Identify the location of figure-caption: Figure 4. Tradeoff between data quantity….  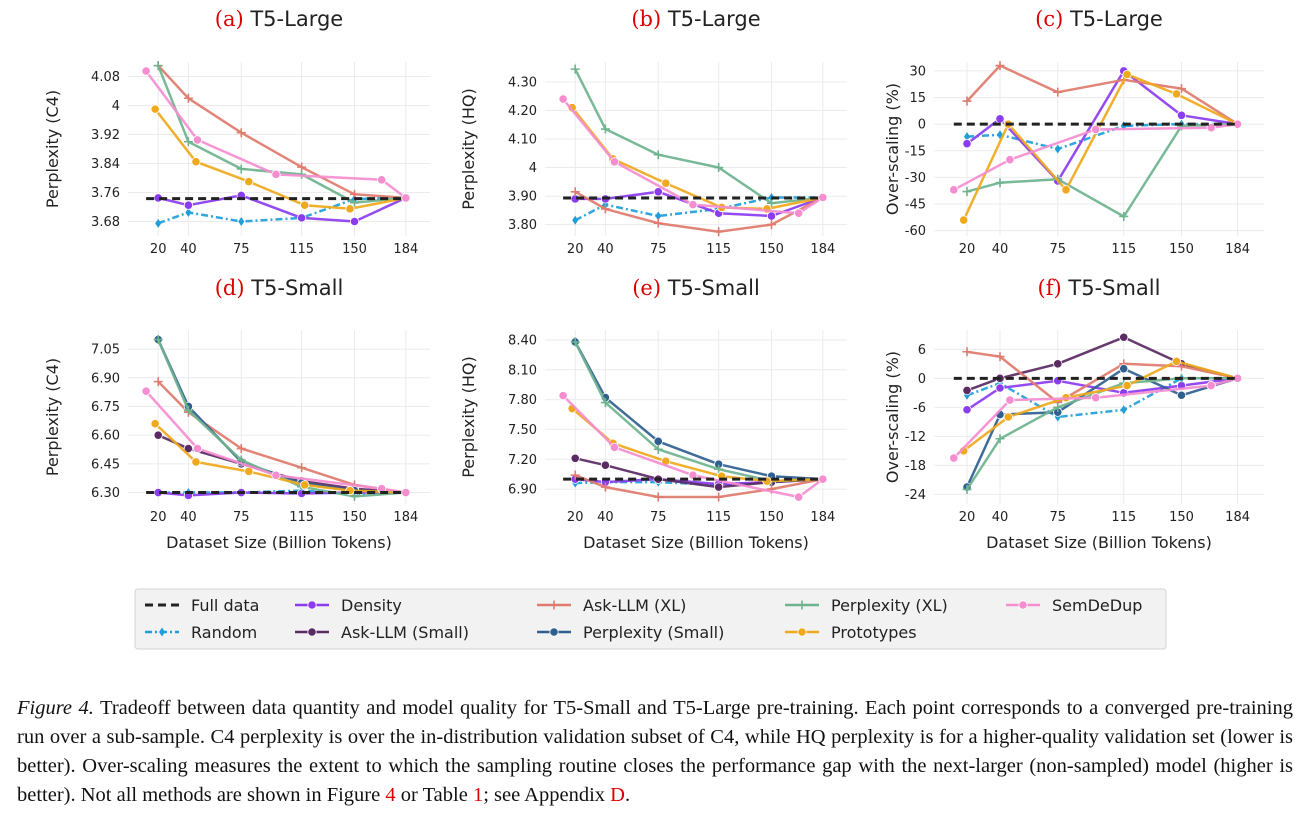
(655, 752).